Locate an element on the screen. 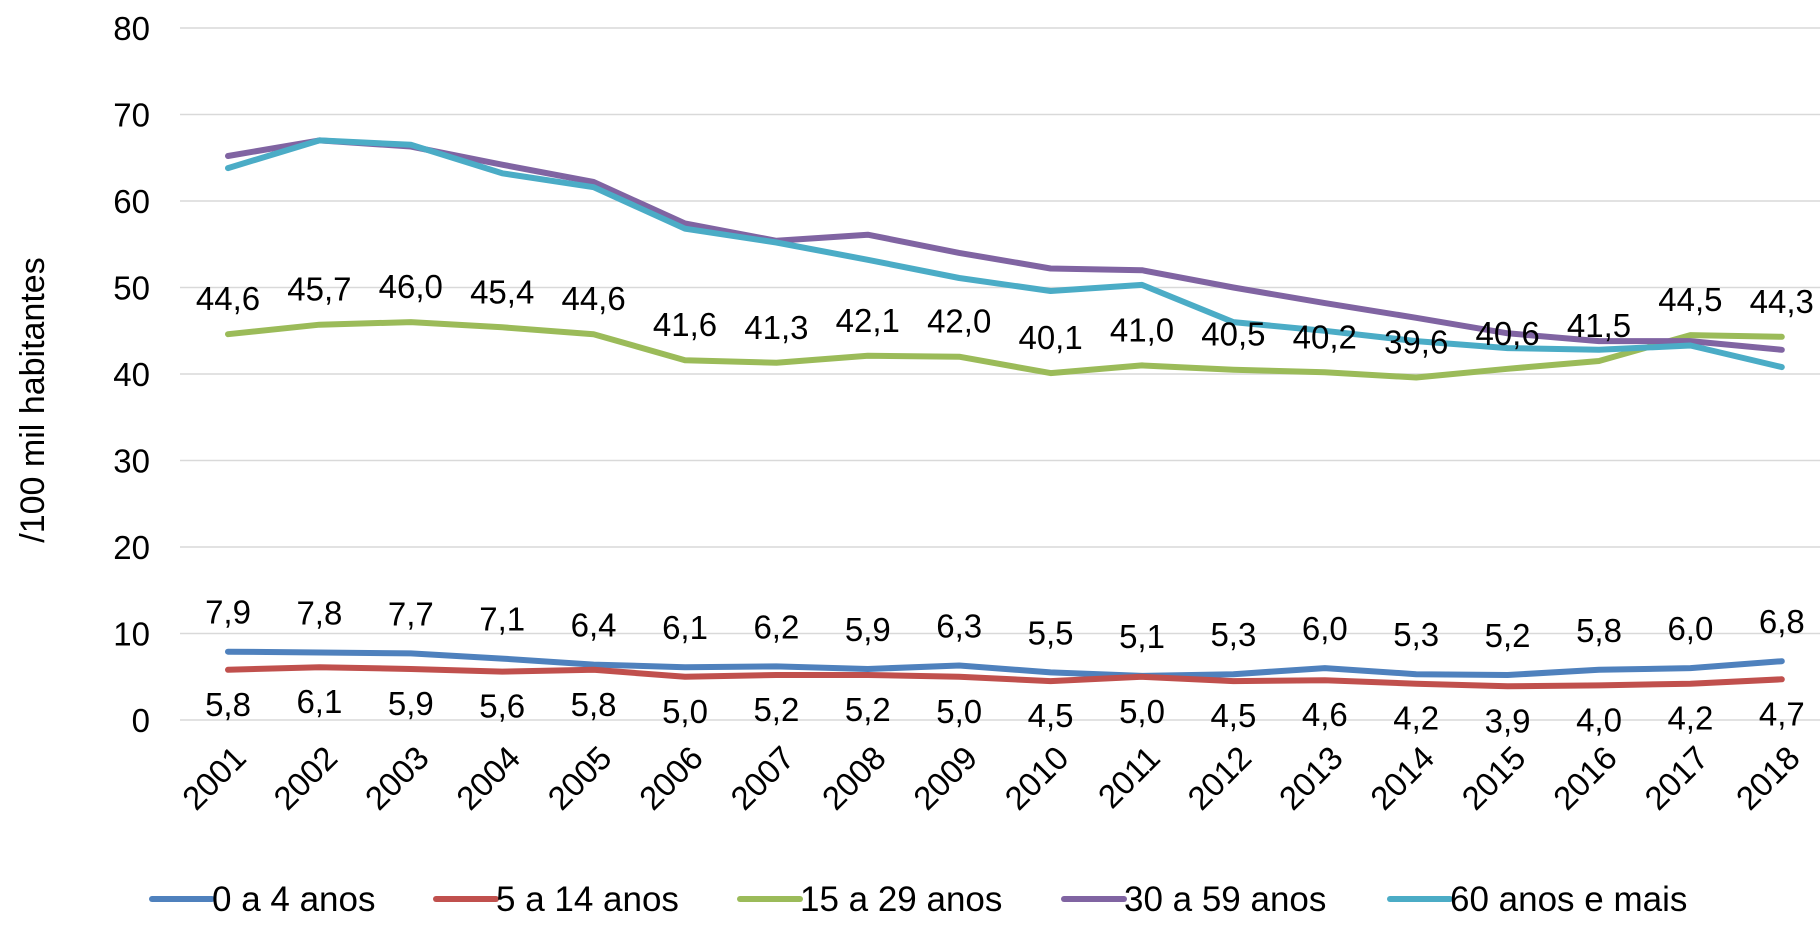 This screenshot has height=926, width=1820. data-label-15a29-2007: 41,3 is located at coordinates (776, 327).